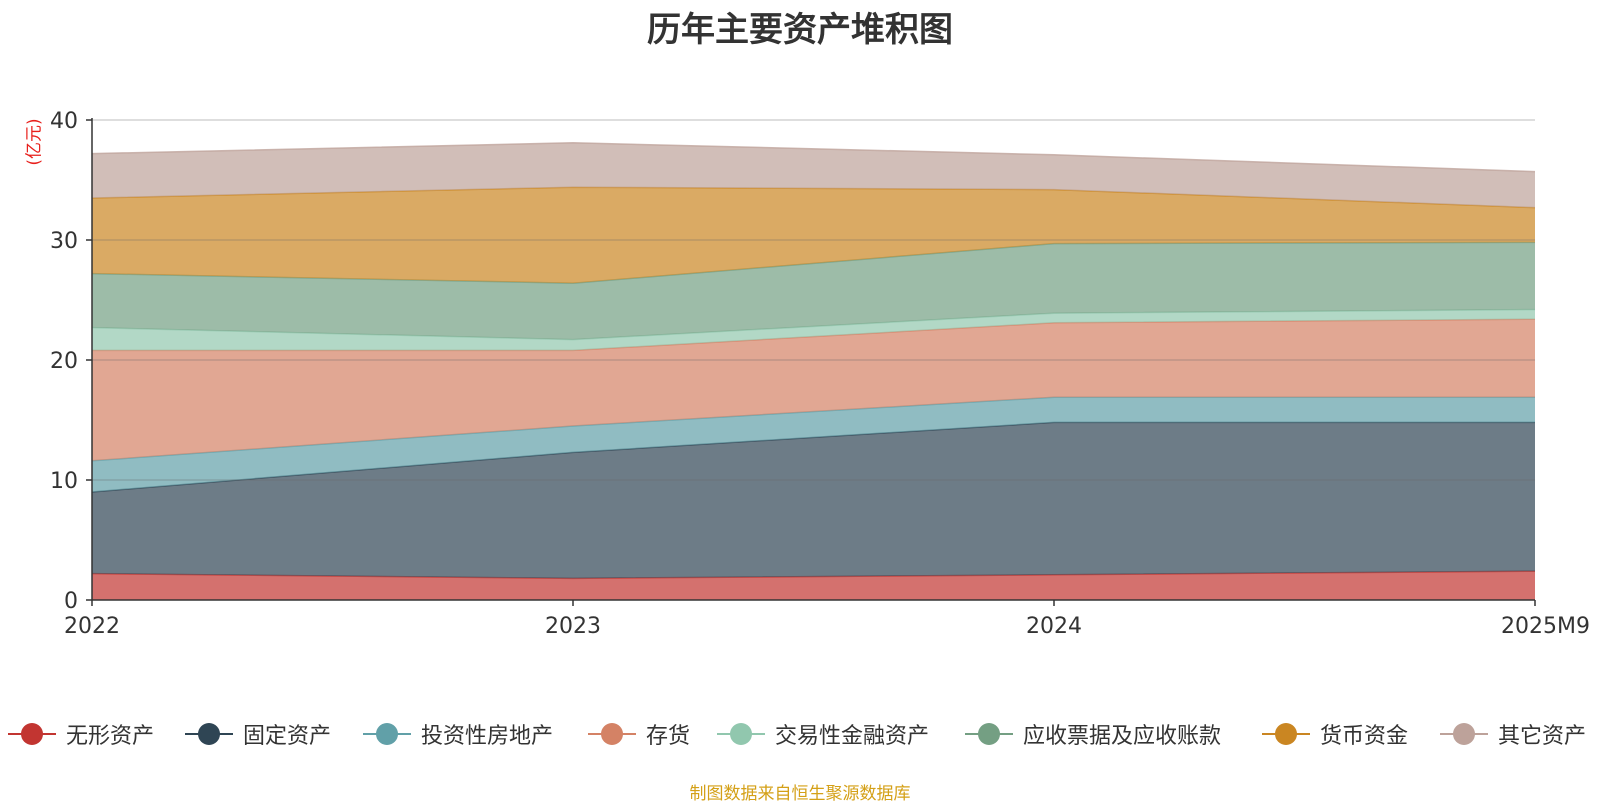 The image size is (1600, 804). Describe the element at coordinates (64, 241) in the screenshot. I see `y-tick-label-3: 30` at that location.